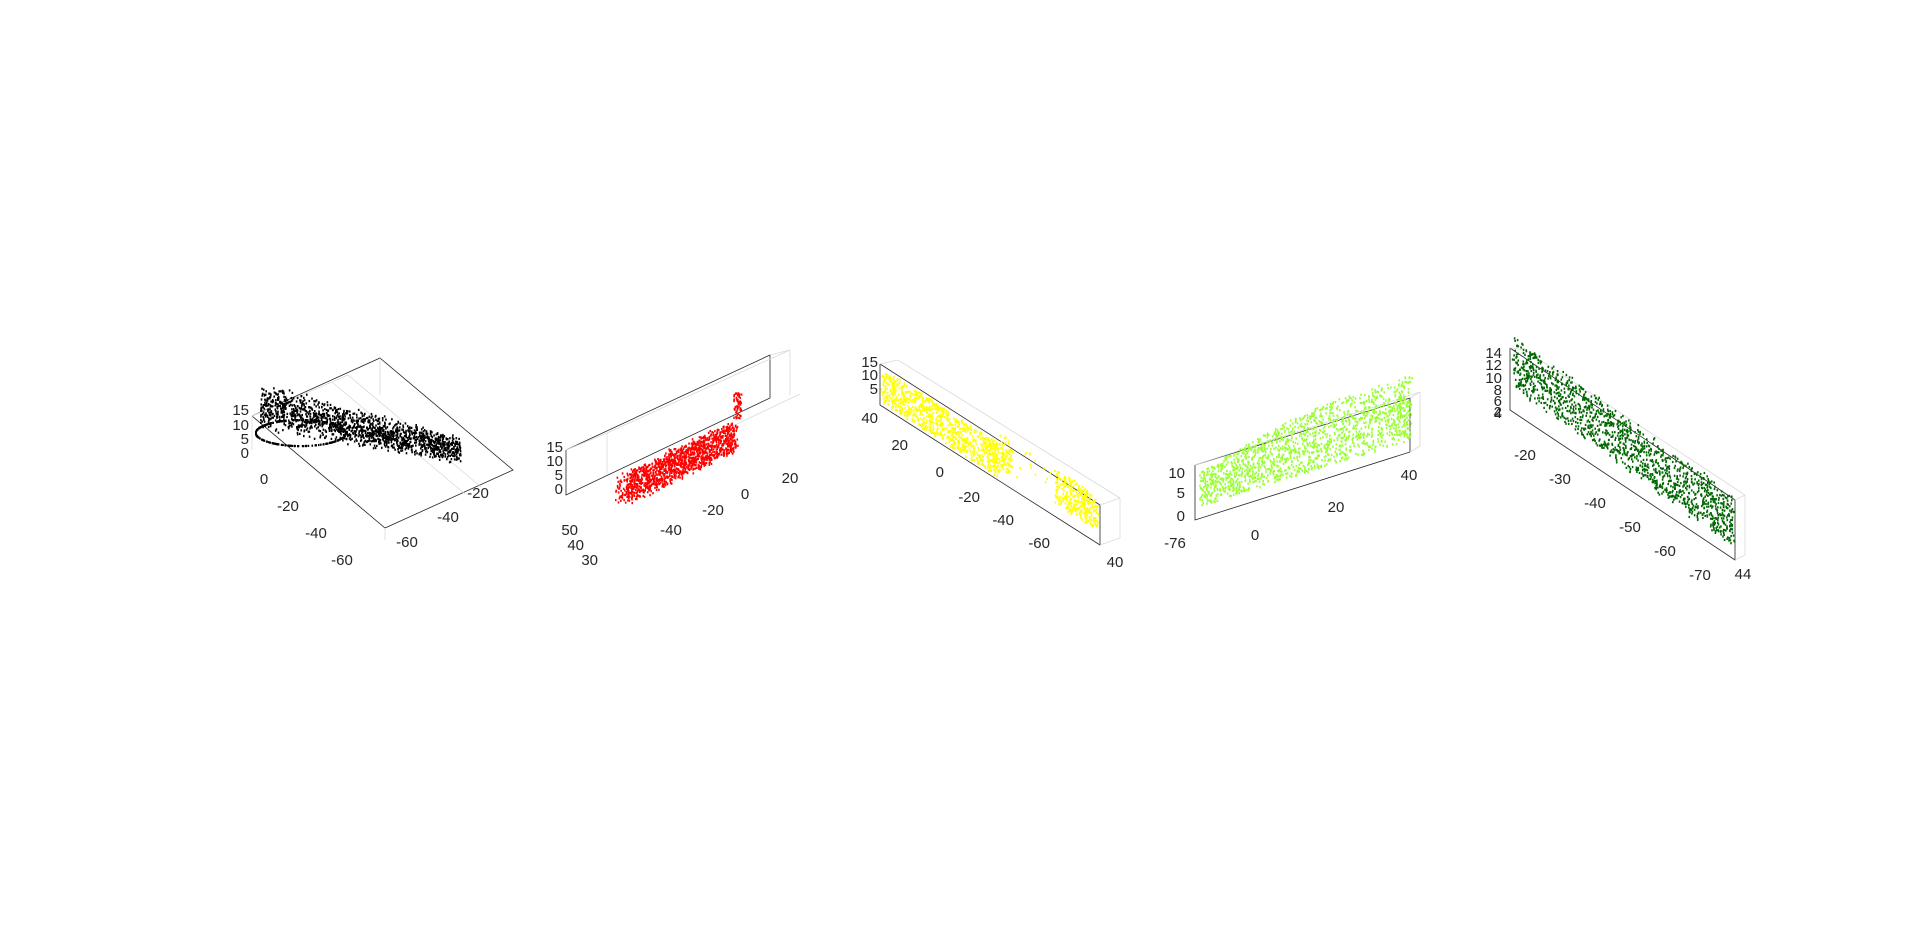 The width and height of the screenshot is (1920, 936). I want to click on x-tick-label: 30, so click(589, 560).